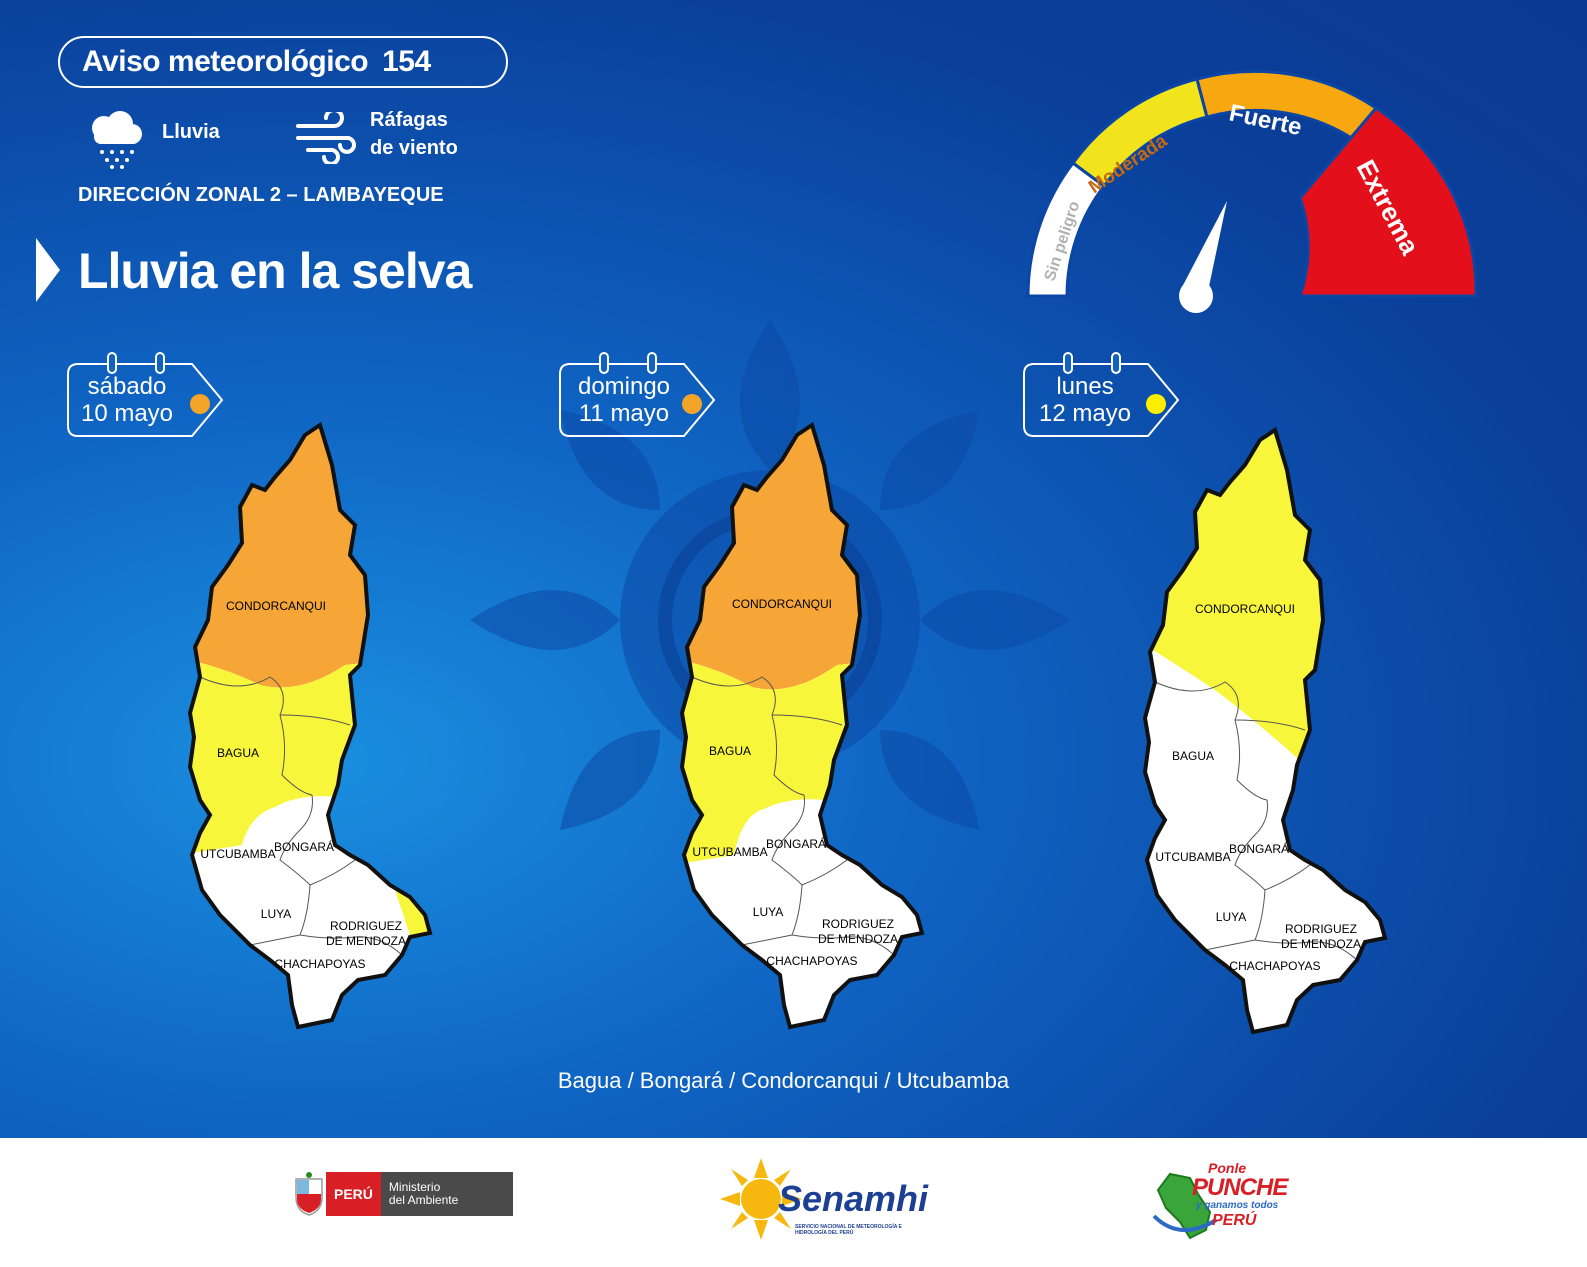 The height and width of the screenshot is (1267, 1587). I want to click on day-2-date: 11 mayo, so click(624, 413).